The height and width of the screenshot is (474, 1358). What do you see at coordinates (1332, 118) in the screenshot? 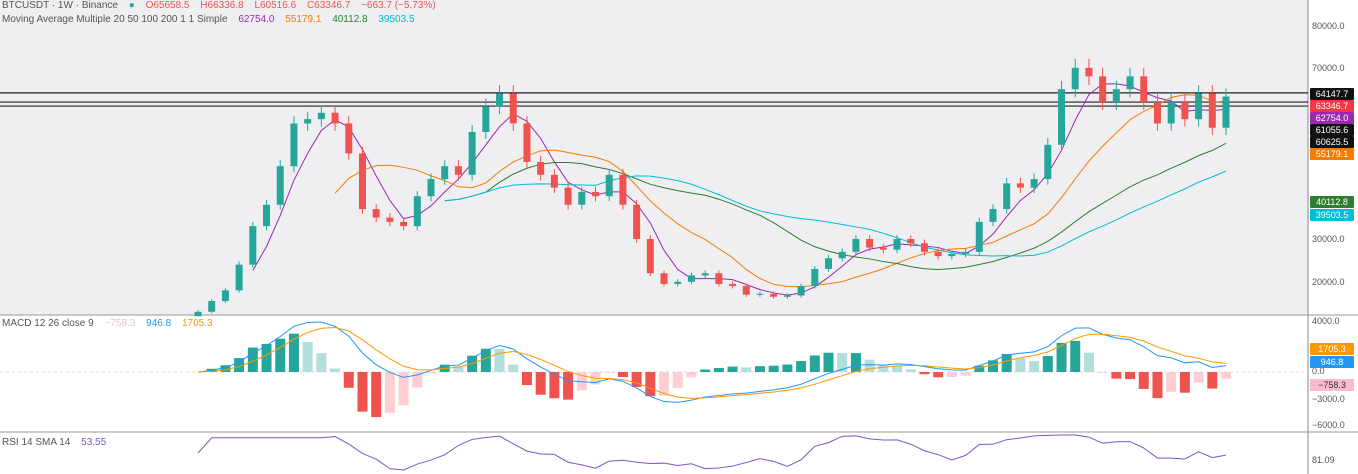
I see `price-tag: 62754.0` at bounding box center [1332, 118].